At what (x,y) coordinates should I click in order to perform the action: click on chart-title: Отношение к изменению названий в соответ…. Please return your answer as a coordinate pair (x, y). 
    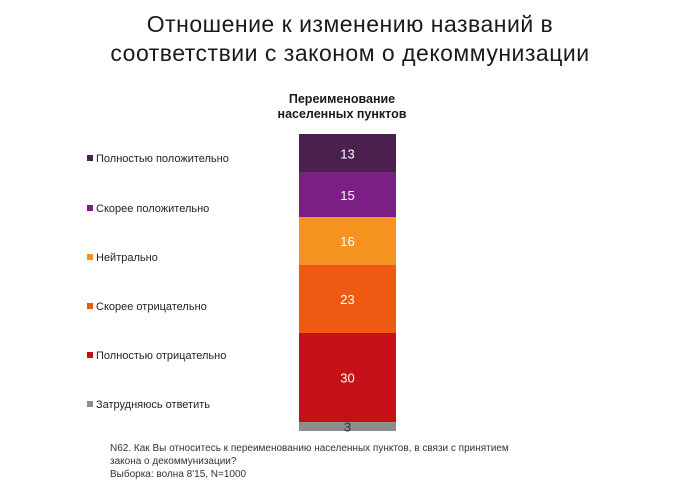
    Looking at the image, I should click on (350, 39).